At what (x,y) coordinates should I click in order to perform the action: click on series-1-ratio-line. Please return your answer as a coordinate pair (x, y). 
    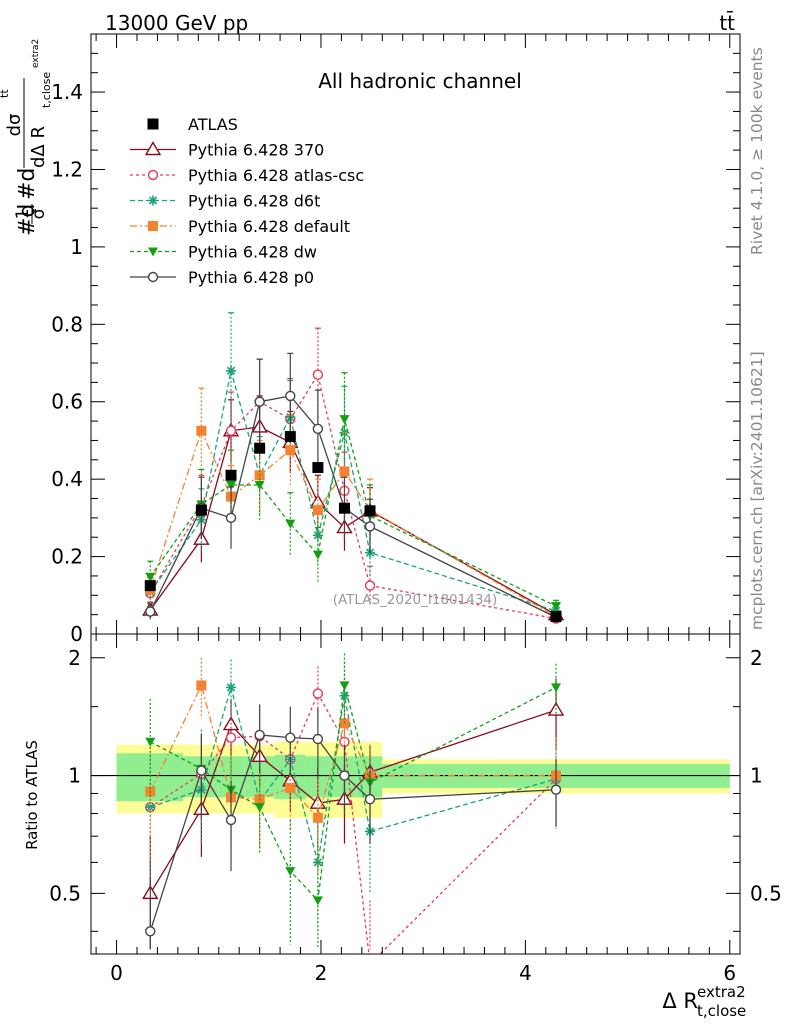
    Looking at the image, I should click on (353, 823).